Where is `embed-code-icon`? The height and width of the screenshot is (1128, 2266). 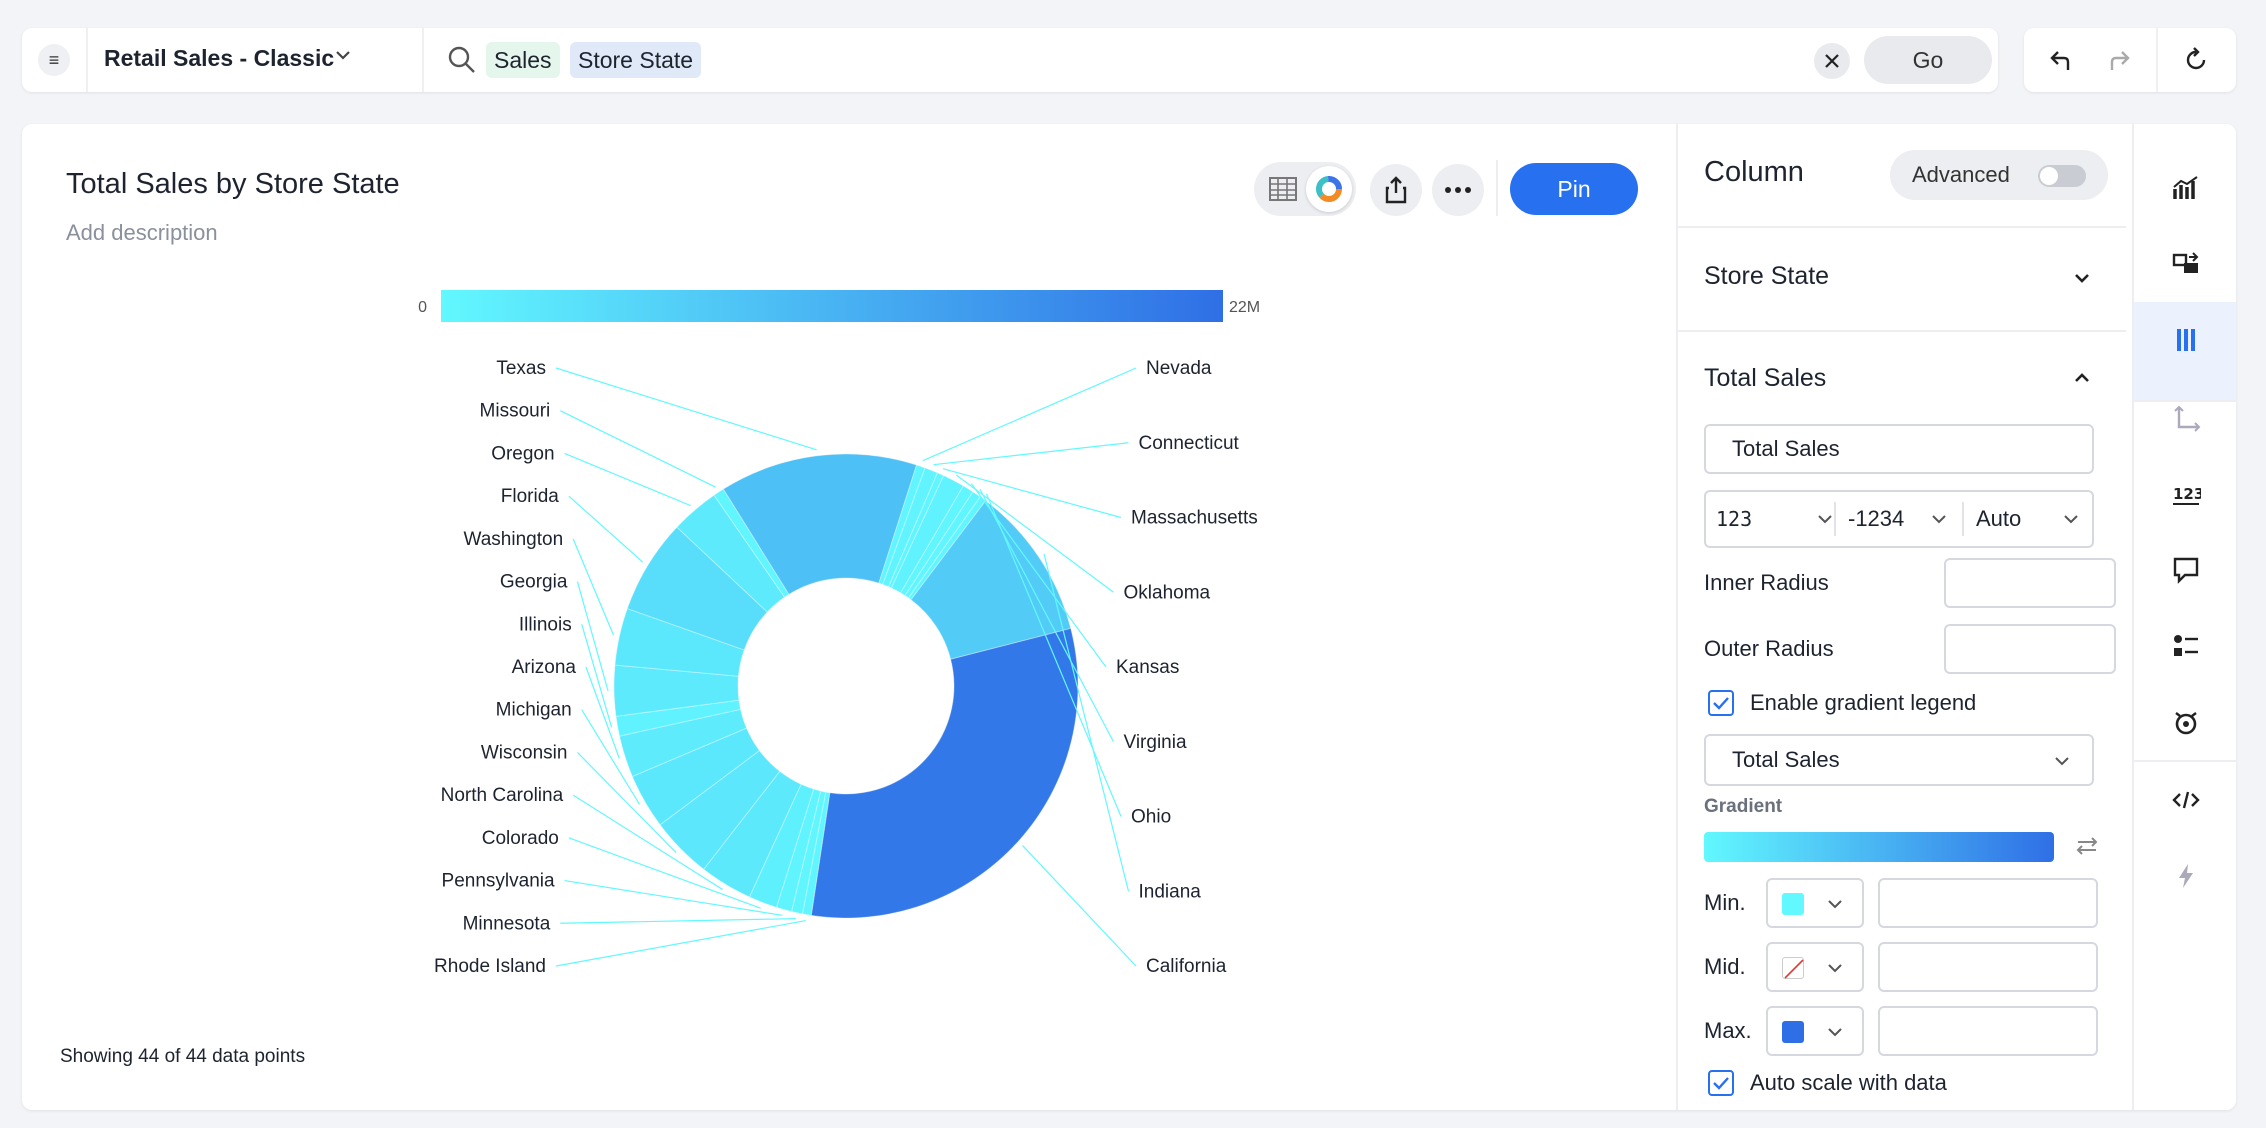 embed-code-icon is located at coordinates (2186, 800).